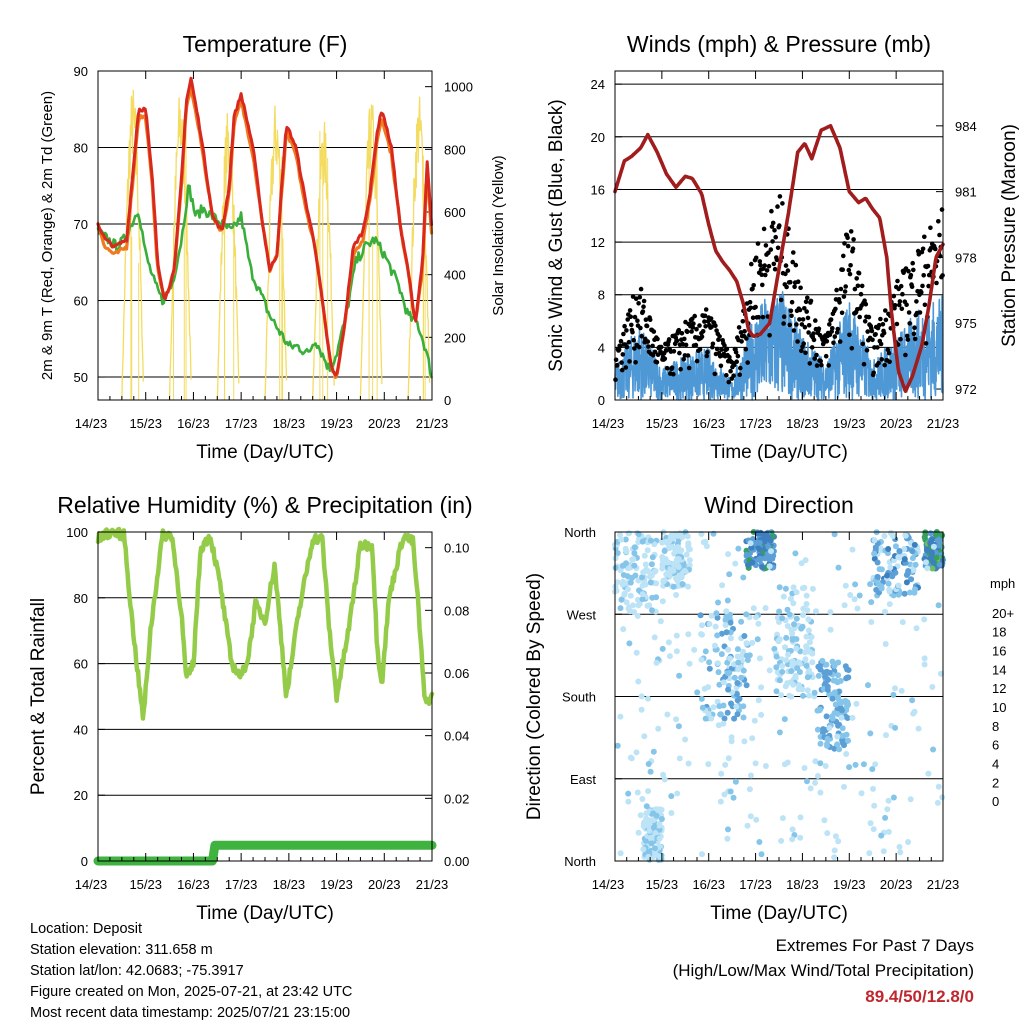  What do you see at coordinates (802, 423) in the screenshot?
I see `x-tick-label: 18/23` at bounding box center [802, 423].